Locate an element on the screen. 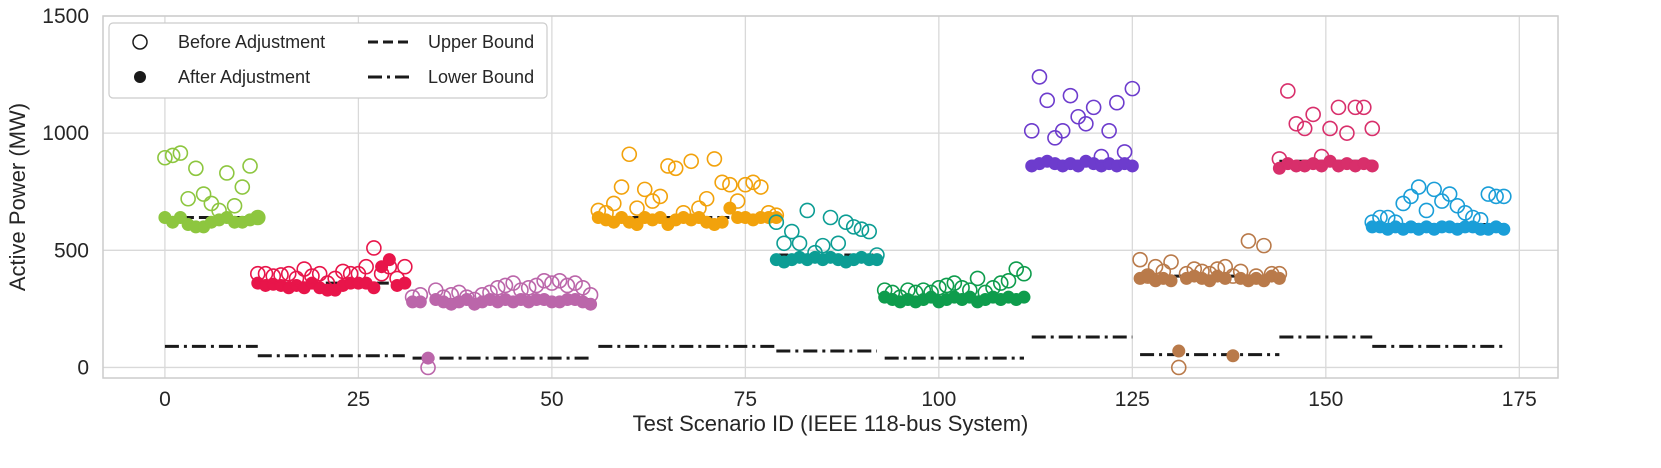  y-tick-label: 1500 is located at coordinates (65, 16).